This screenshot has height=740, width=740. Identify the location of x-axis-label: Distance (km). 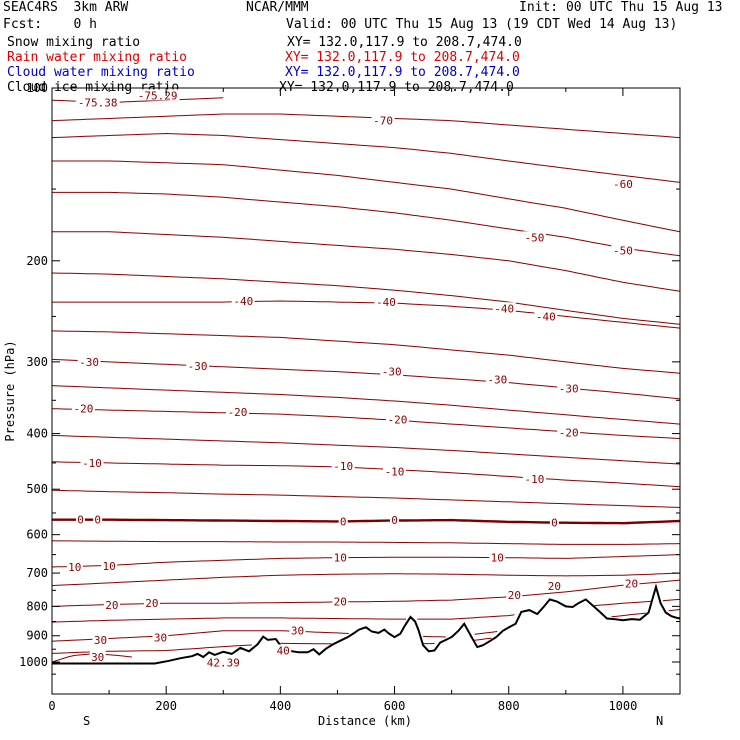
(365, 721).